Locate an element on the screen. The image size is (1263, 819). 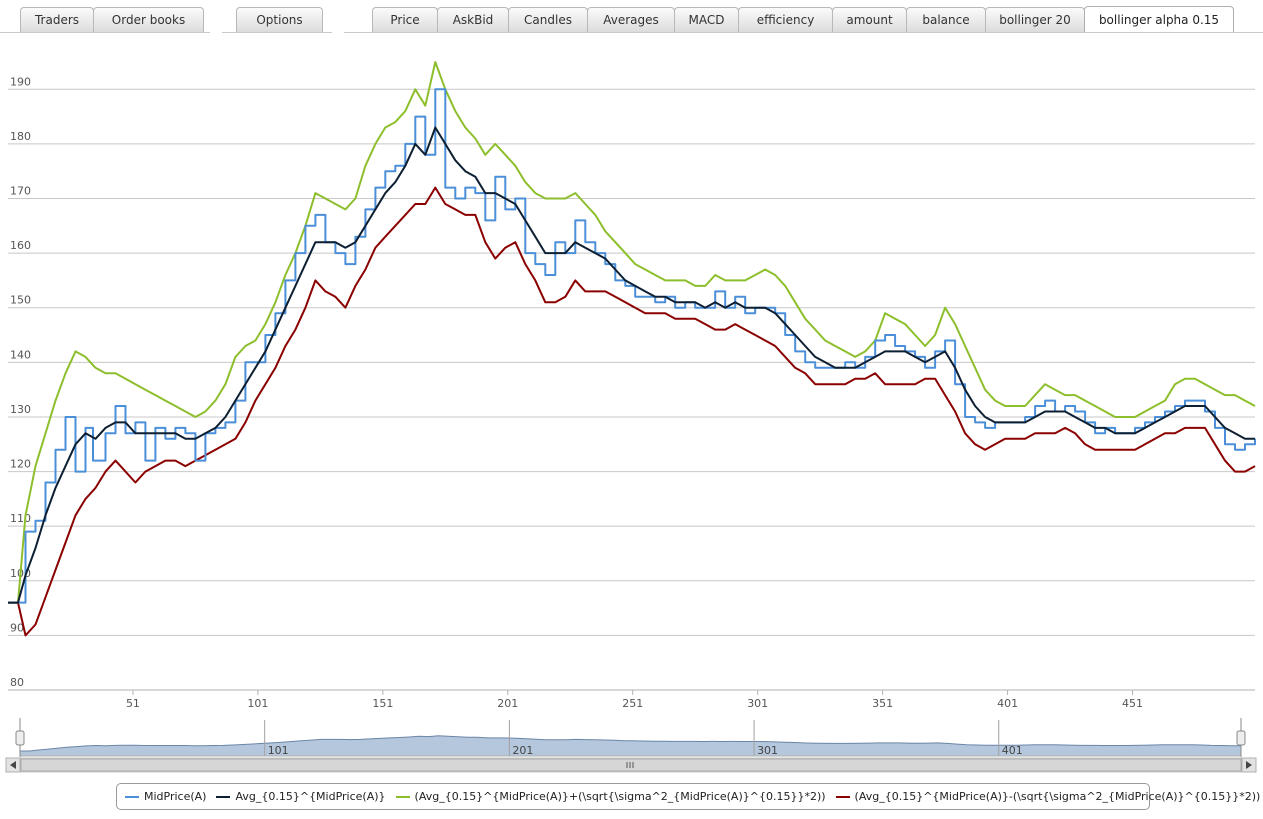
tab-efficiency: efficiency is located at coordinates (785, 19).